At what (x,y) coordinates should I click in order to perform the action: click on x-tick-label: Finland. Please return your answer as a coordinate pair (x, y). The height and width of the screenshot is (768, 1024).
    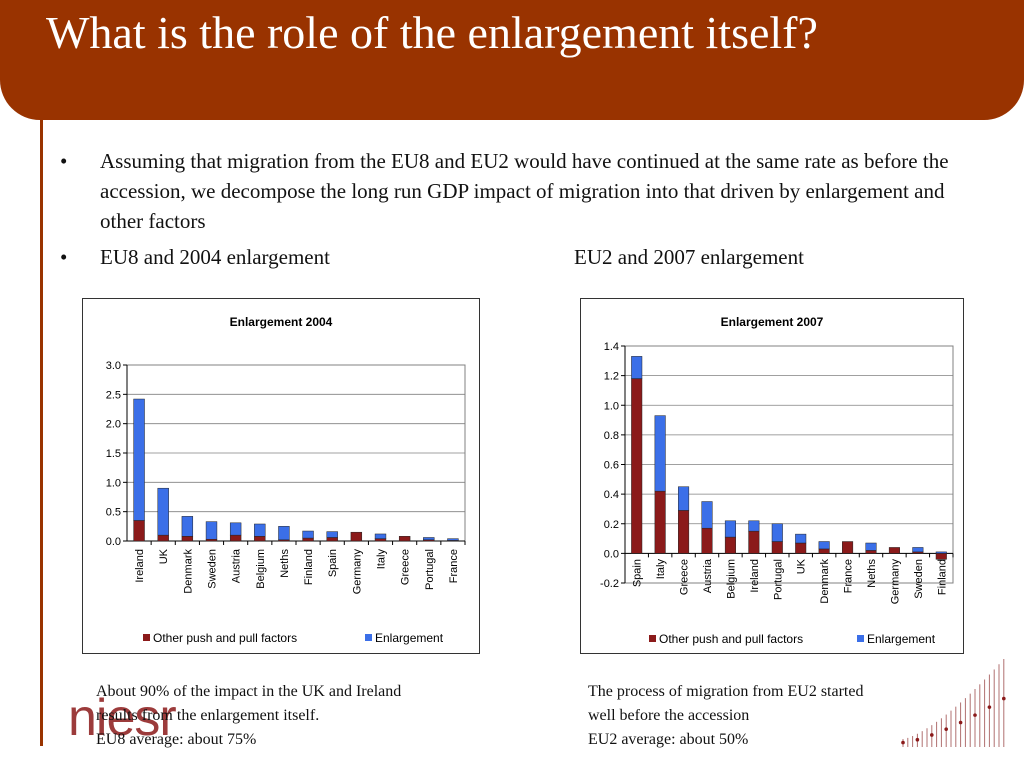
    Looking at the image, I should click on (309, 567).